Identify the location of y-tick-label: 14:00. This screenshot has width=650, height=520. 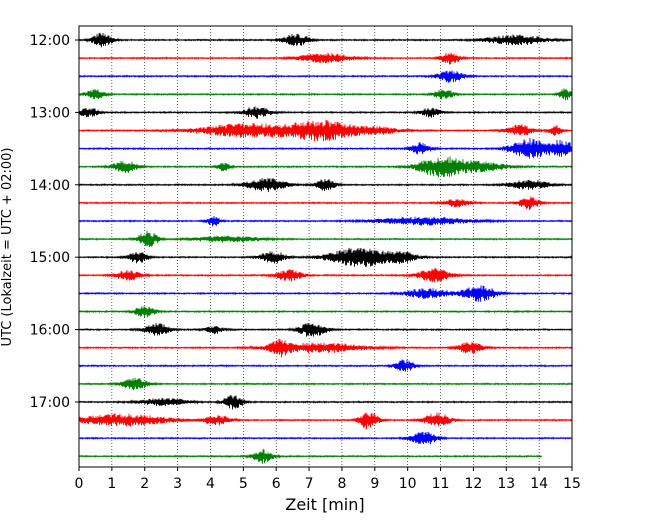
(50, 186).